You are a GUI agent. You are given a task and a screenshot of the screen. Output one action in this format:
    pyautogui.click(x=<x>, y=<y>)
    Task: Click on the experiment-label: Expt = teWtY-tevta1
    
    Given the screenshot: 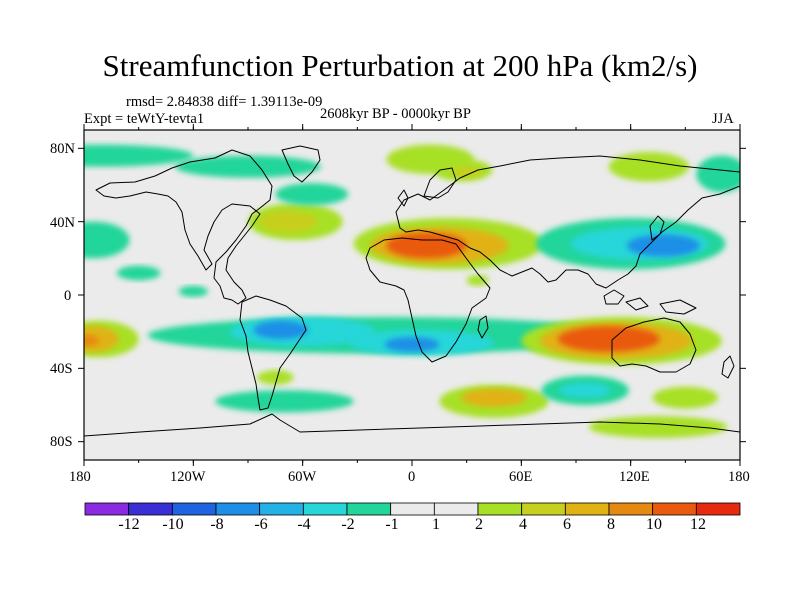 What is the action you would take?
    pyautogui.click(x=144, y=119)
    